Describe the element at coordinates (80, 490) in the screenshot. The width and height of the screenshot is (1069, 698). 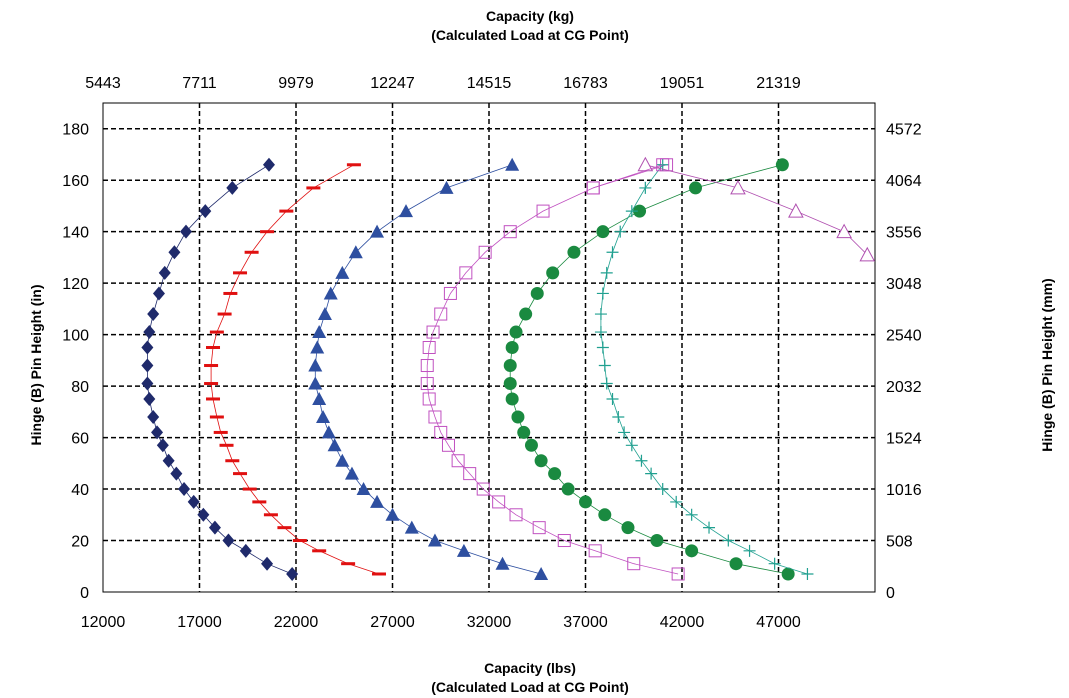
I see `y-tick-label: 40` at that location.